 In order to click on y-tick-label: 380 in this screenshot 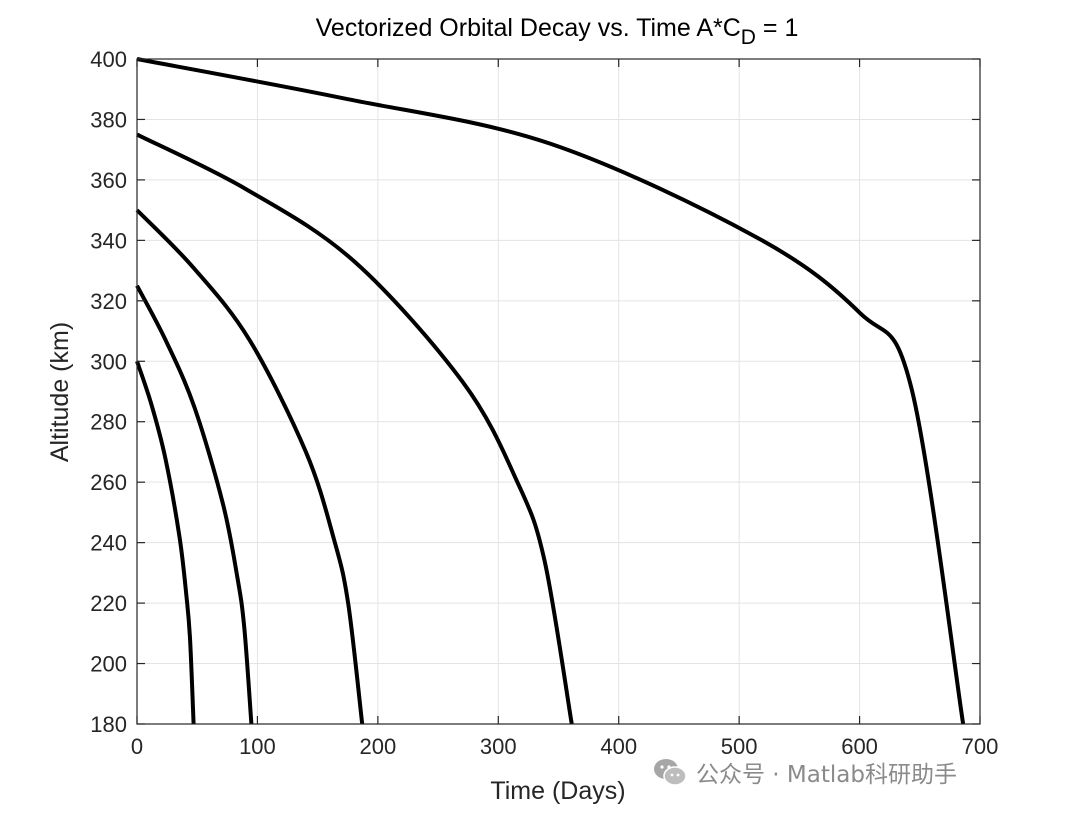, I will do `click(108, 119)`.